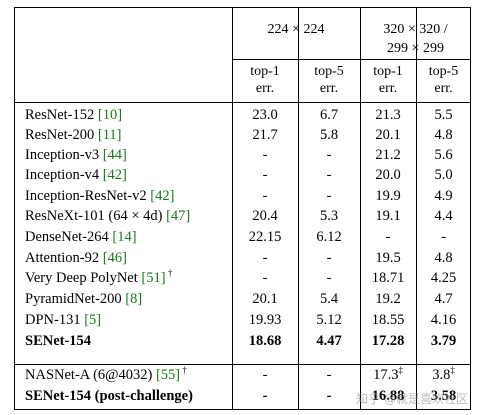 The width and height of the screenshot is (482, 415). Describe the element at coordinates (114, 258) in the screenshot. I see `citation-link: [46]` at that location.